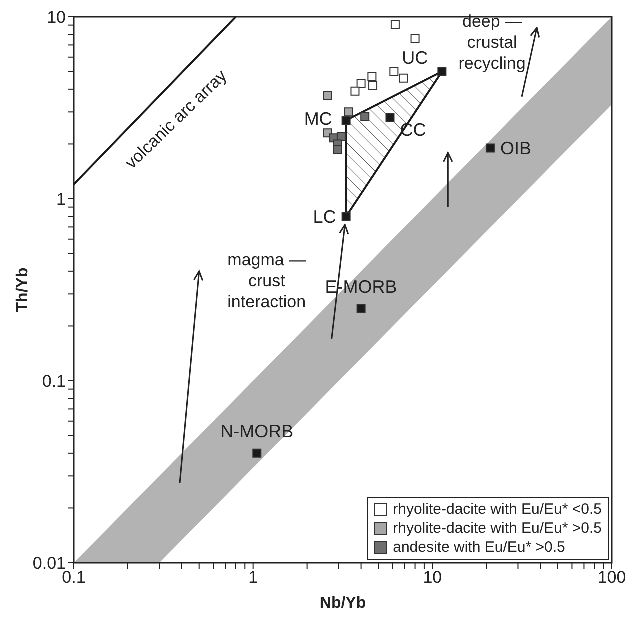  What do you see at coordinates (343, 603) in the screenshot?
I see `x-axis-title: Nb/Yb` at bounding box center [343, 603].